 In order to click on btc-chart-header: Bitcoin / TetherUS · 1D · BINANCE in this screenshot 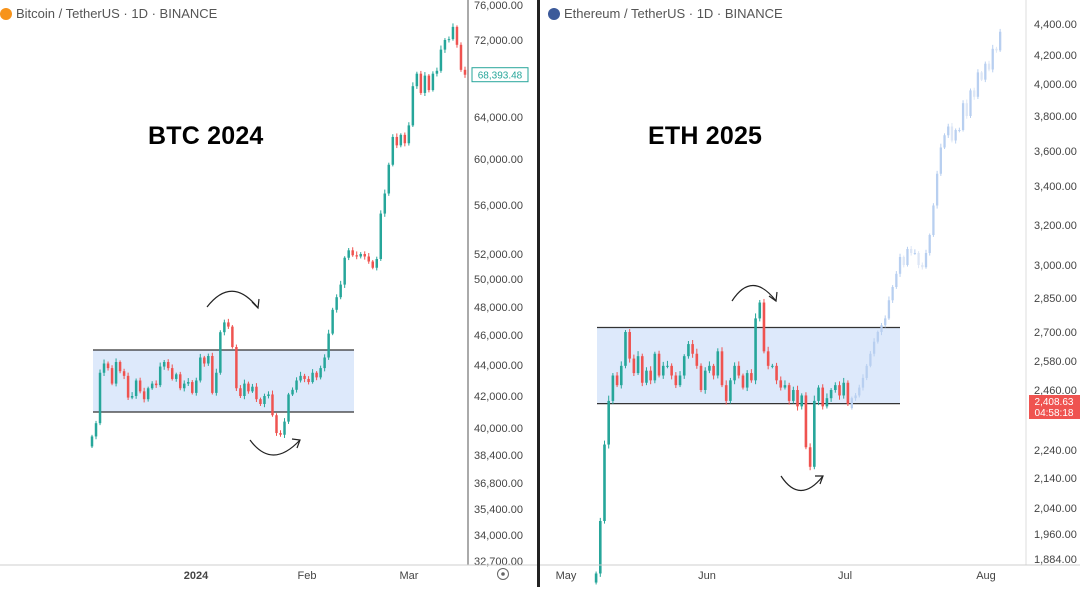, I will do `click(108, 13)`.